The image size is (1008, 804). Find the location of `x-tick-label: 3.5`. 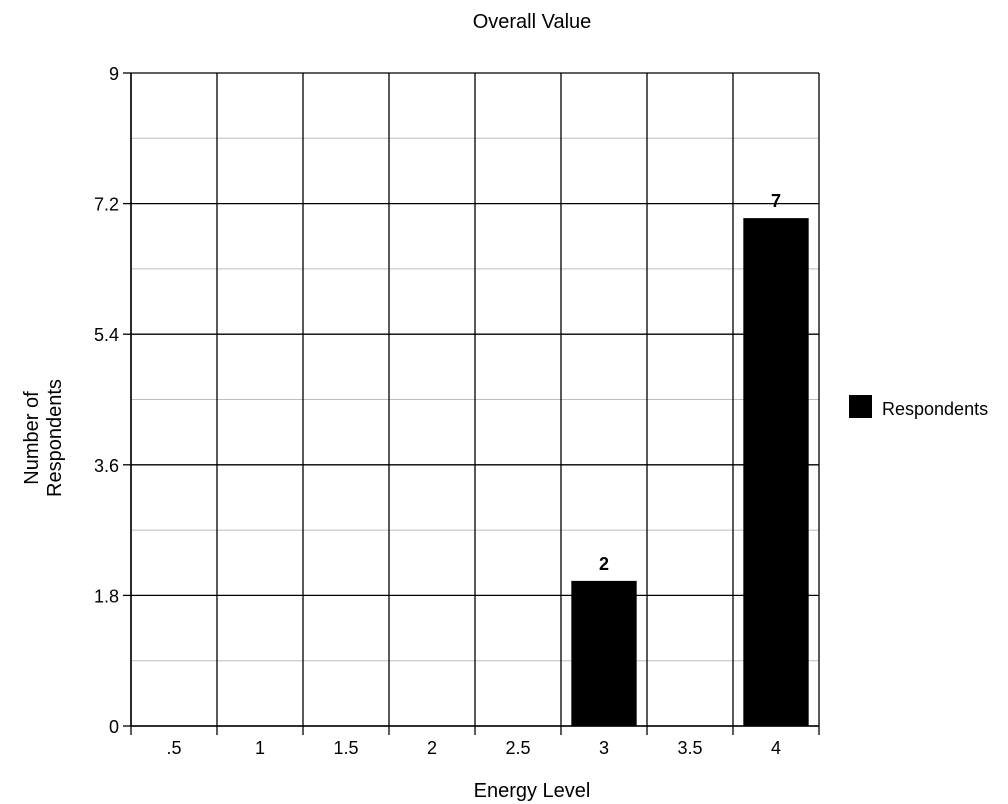

x-tick-label: 3.5 is located at coordinates (689, 748).